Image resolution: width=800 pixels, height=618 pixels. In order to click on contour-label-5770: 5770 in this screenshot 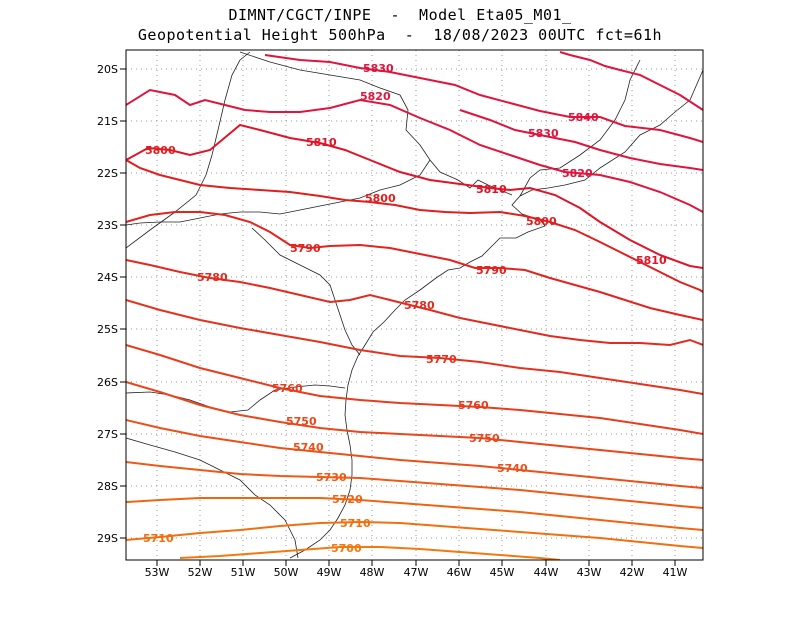, I will do `click(441, 359)`.